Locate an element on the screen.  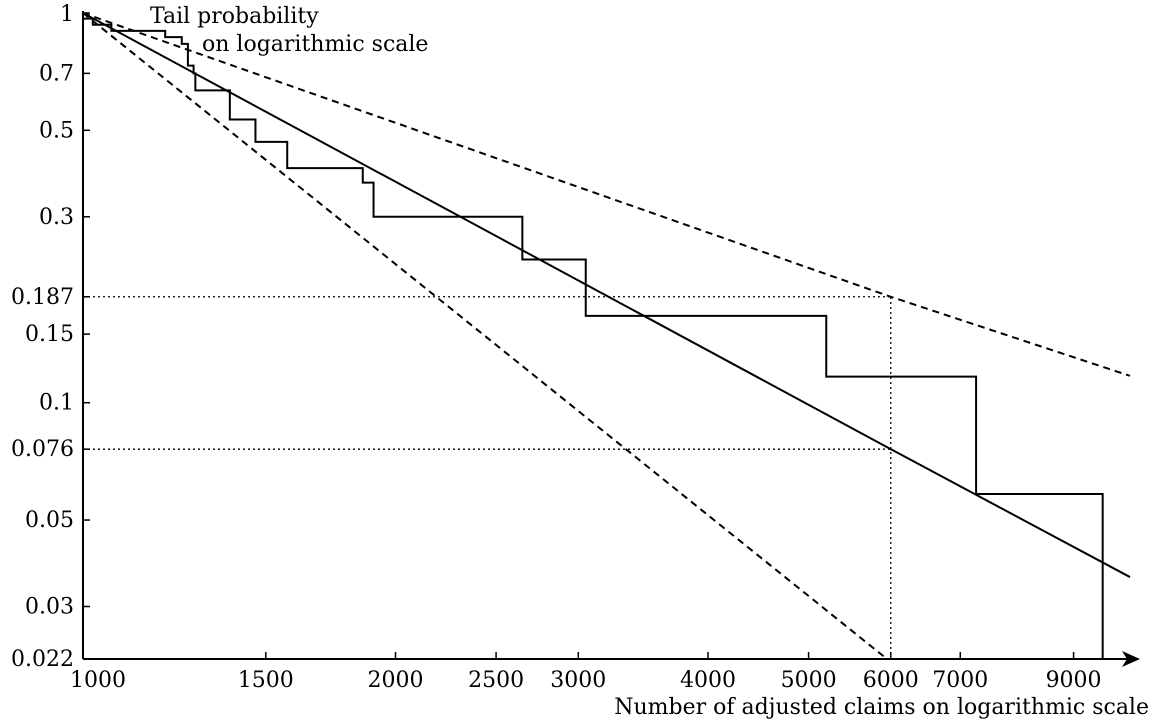
x-tick-label: 5000 is located at coordinates (809, 680).